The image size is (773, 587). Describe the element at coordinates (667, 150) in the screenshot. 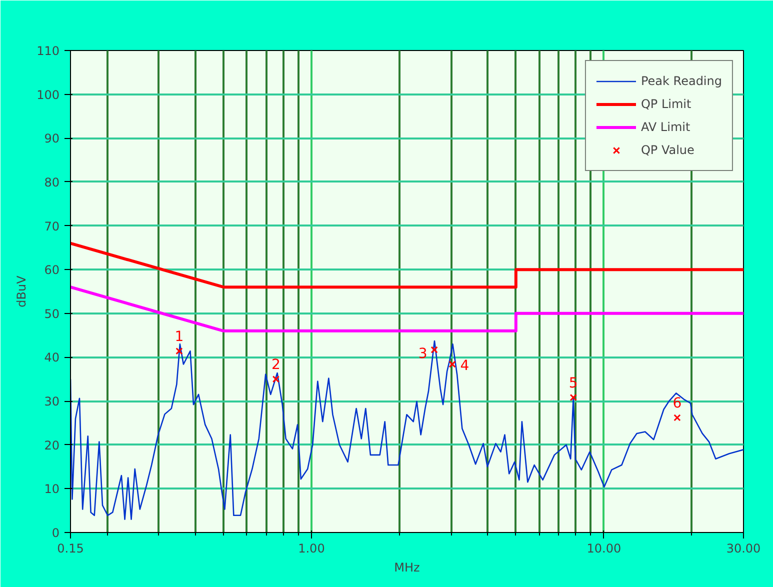

I see `legend-label: QP Value` at that location.